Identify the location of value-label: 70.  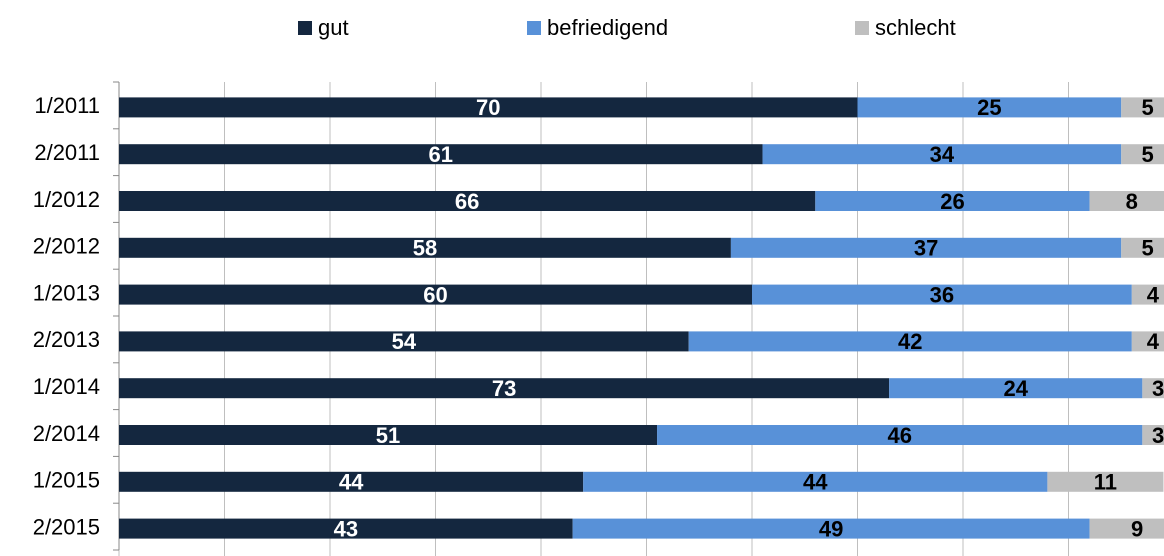
(488, 107).